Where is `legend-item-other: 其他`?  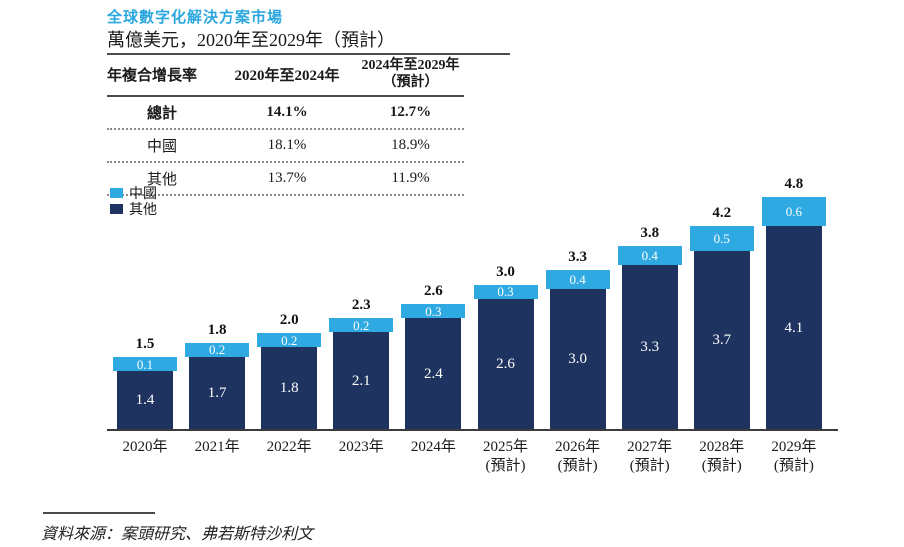
legend-item-other: 其他 is located at coordinates (133, 209).